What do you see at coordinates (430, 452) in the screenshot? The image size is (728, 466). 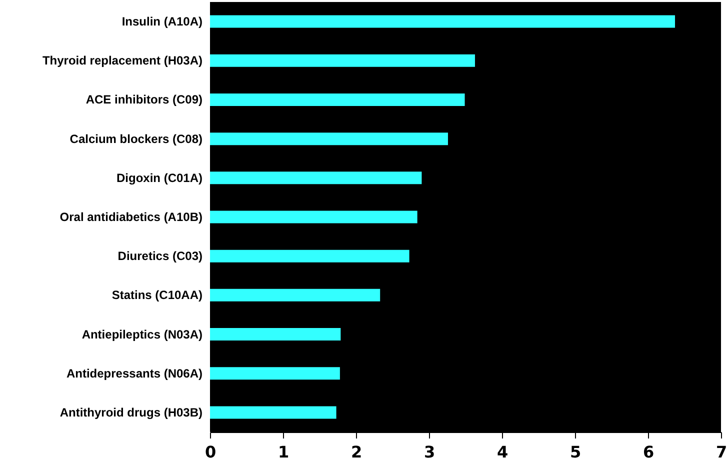 I see `x-tick-label: 3` at bounding box center [430, 452].